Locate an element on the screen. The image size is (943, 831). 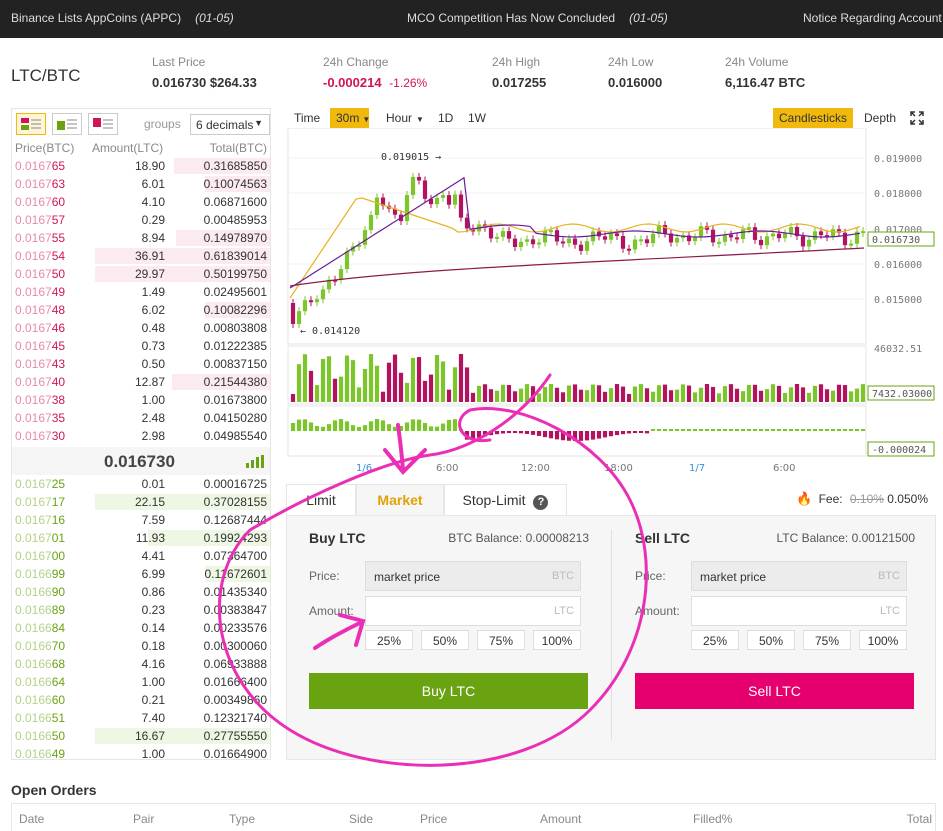
decimals-select: 6 decimals ▼ is located at coordinates (230, 124).